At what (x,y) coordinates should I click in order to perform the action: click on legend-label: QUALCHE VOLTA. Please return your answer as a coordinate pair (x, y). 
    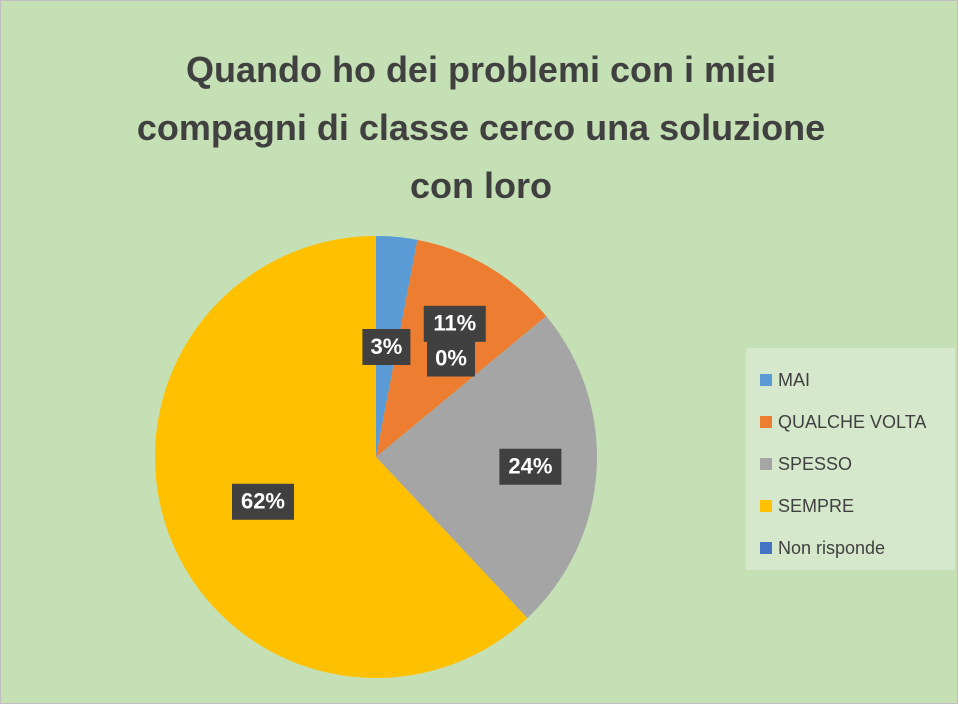
    Looking at the image, I should click on (852, 422).